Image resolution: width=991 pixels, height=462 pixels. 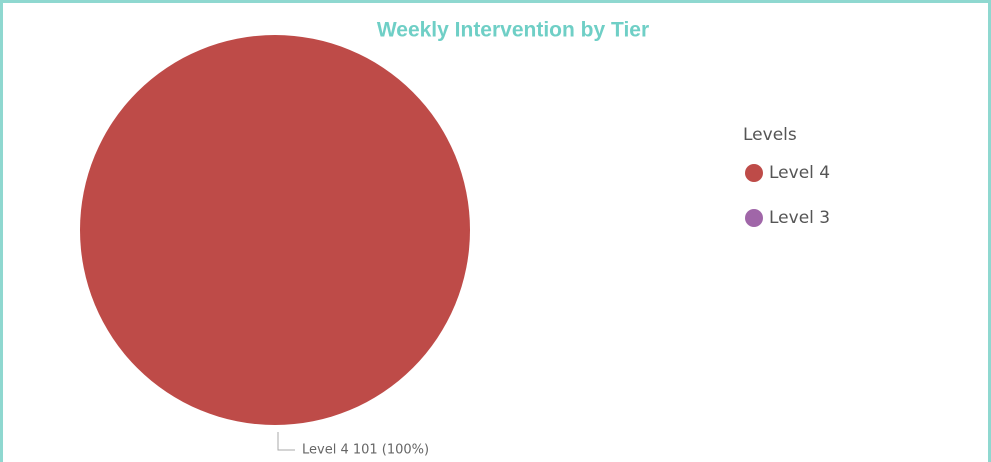 I want to click on data-label: Level 4 101 (100%), so click(x=365, y=450).